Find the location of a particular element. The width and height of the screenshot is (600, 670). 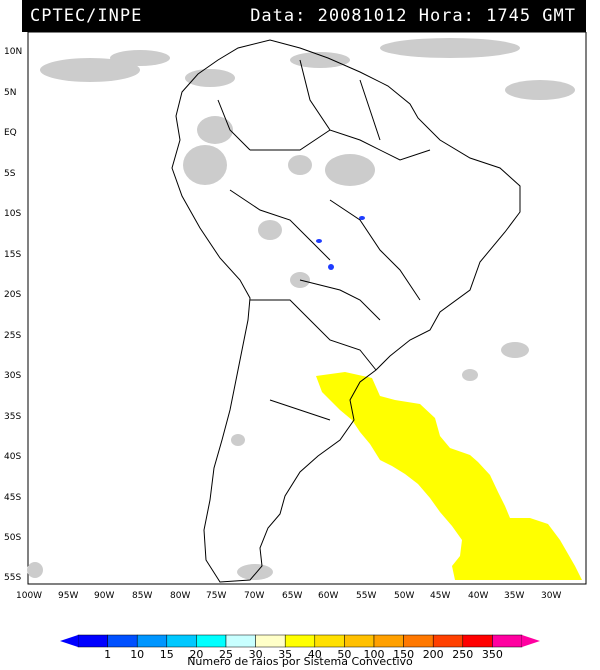

legend-tick-label: 200 is located at coordinates (433, 654).